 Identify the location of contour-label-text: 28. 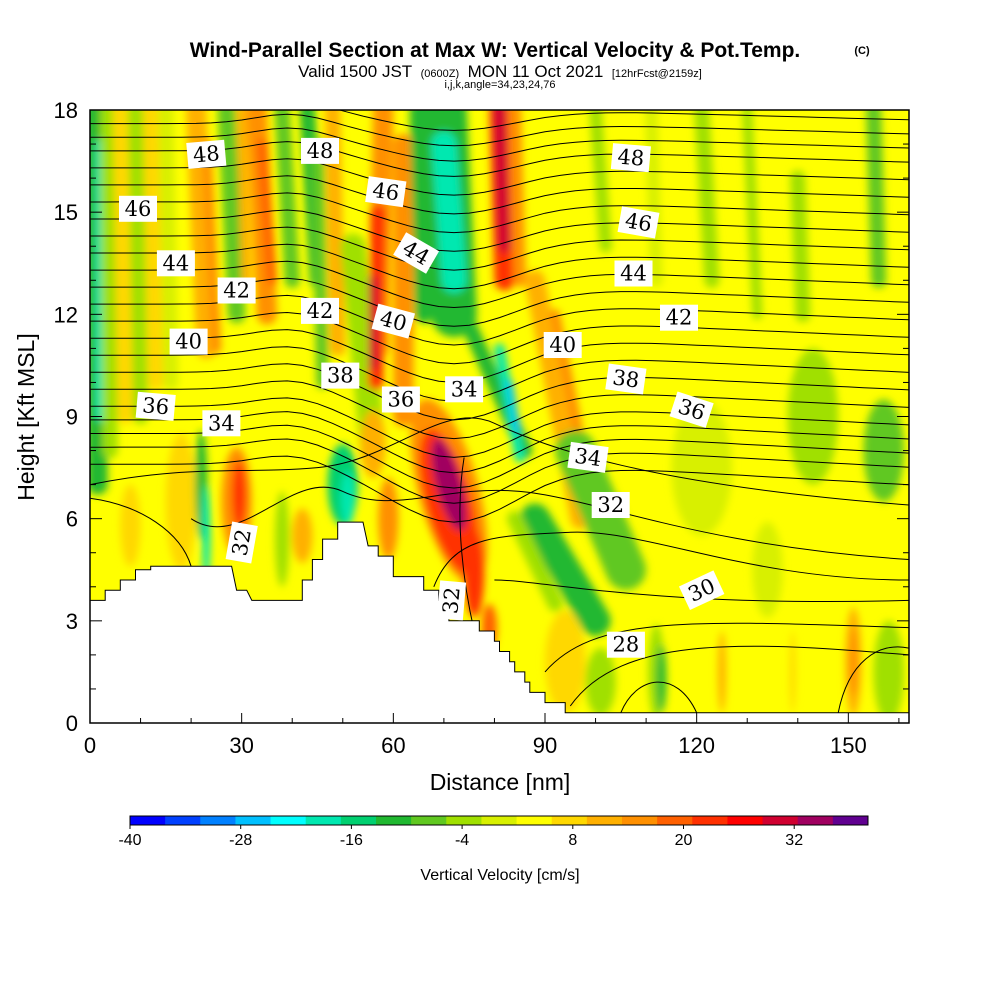
(626, 645).